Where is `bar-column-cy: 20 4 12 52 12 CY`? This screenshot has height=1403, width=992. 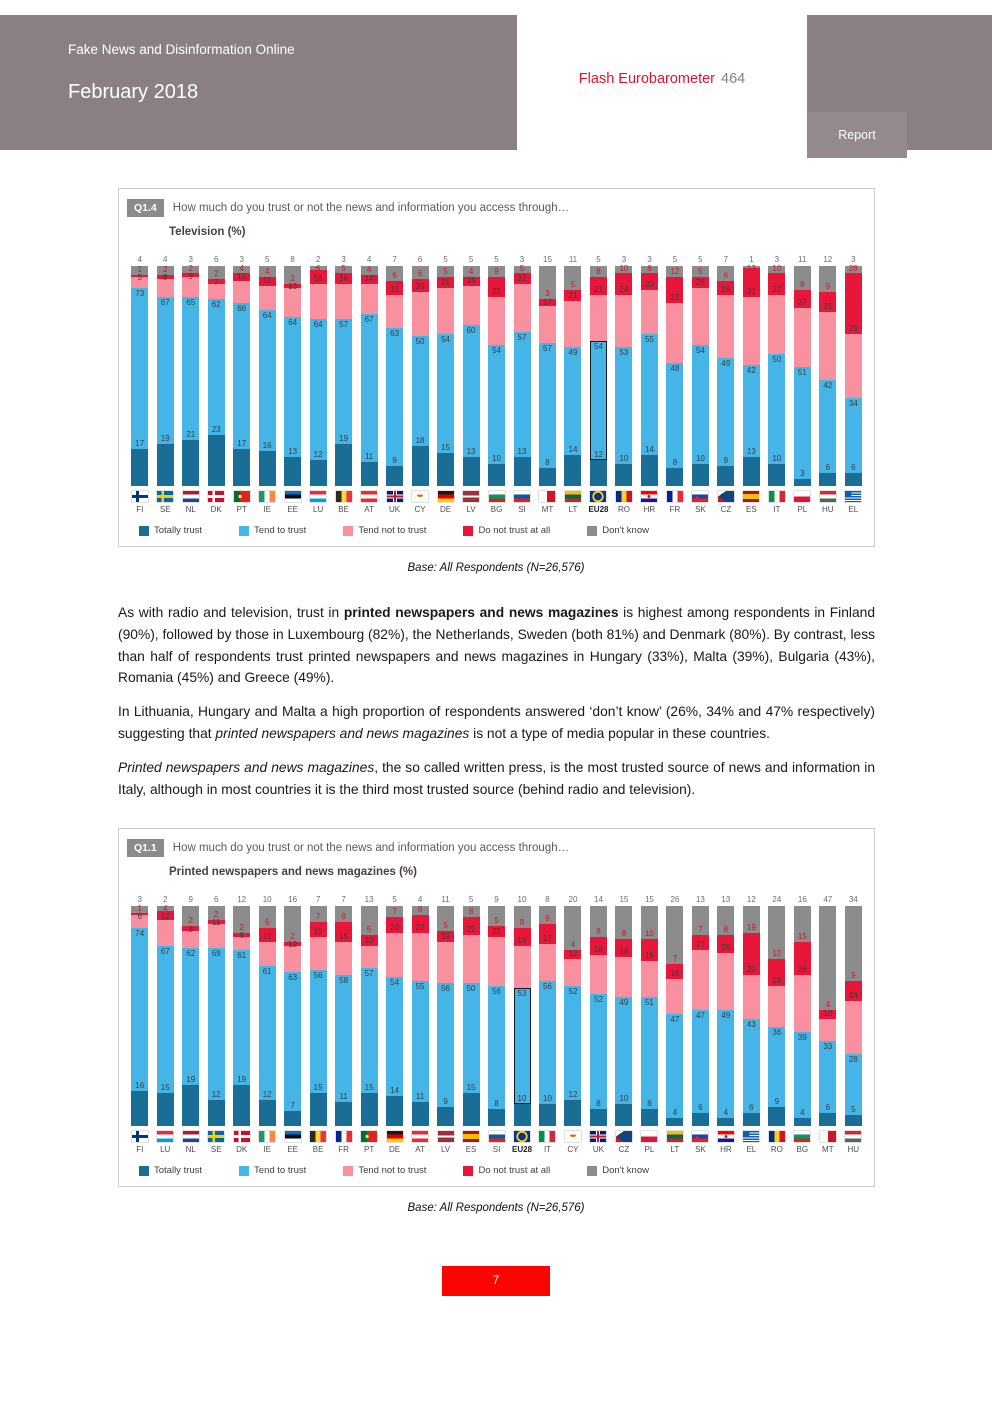 bar-column-cy: 20 4 12 52 12 CY is located at coordinates (572, 1018).